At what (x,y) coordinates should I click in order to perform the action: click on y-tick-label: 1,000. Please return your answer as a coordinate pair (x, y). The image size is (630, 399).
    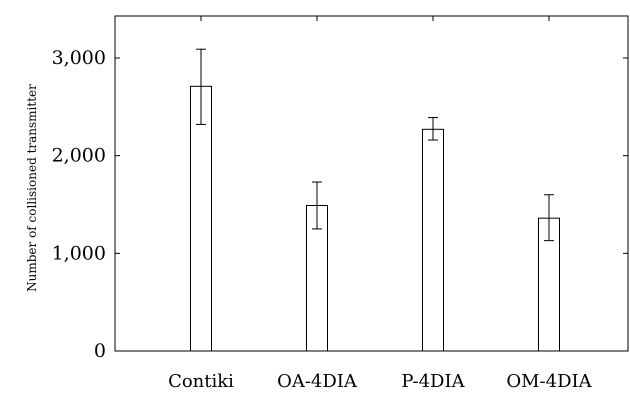
    Looking at the image, I should click on (79, 253).